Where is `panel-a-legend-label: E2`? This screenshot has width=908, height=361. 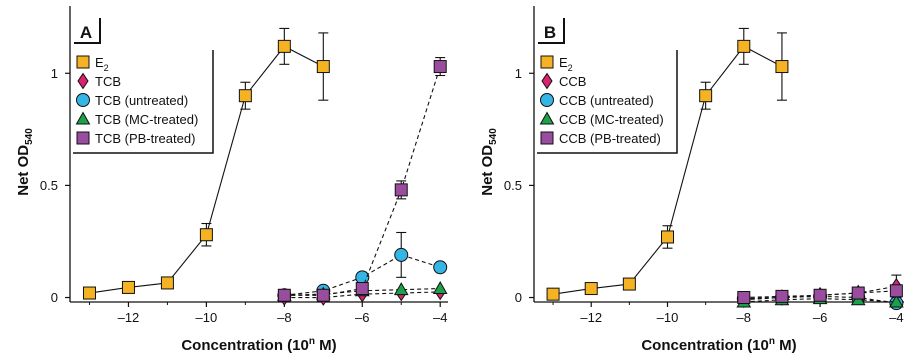 panel-a-legend-label: E2 is located at coordinates (102, 64).